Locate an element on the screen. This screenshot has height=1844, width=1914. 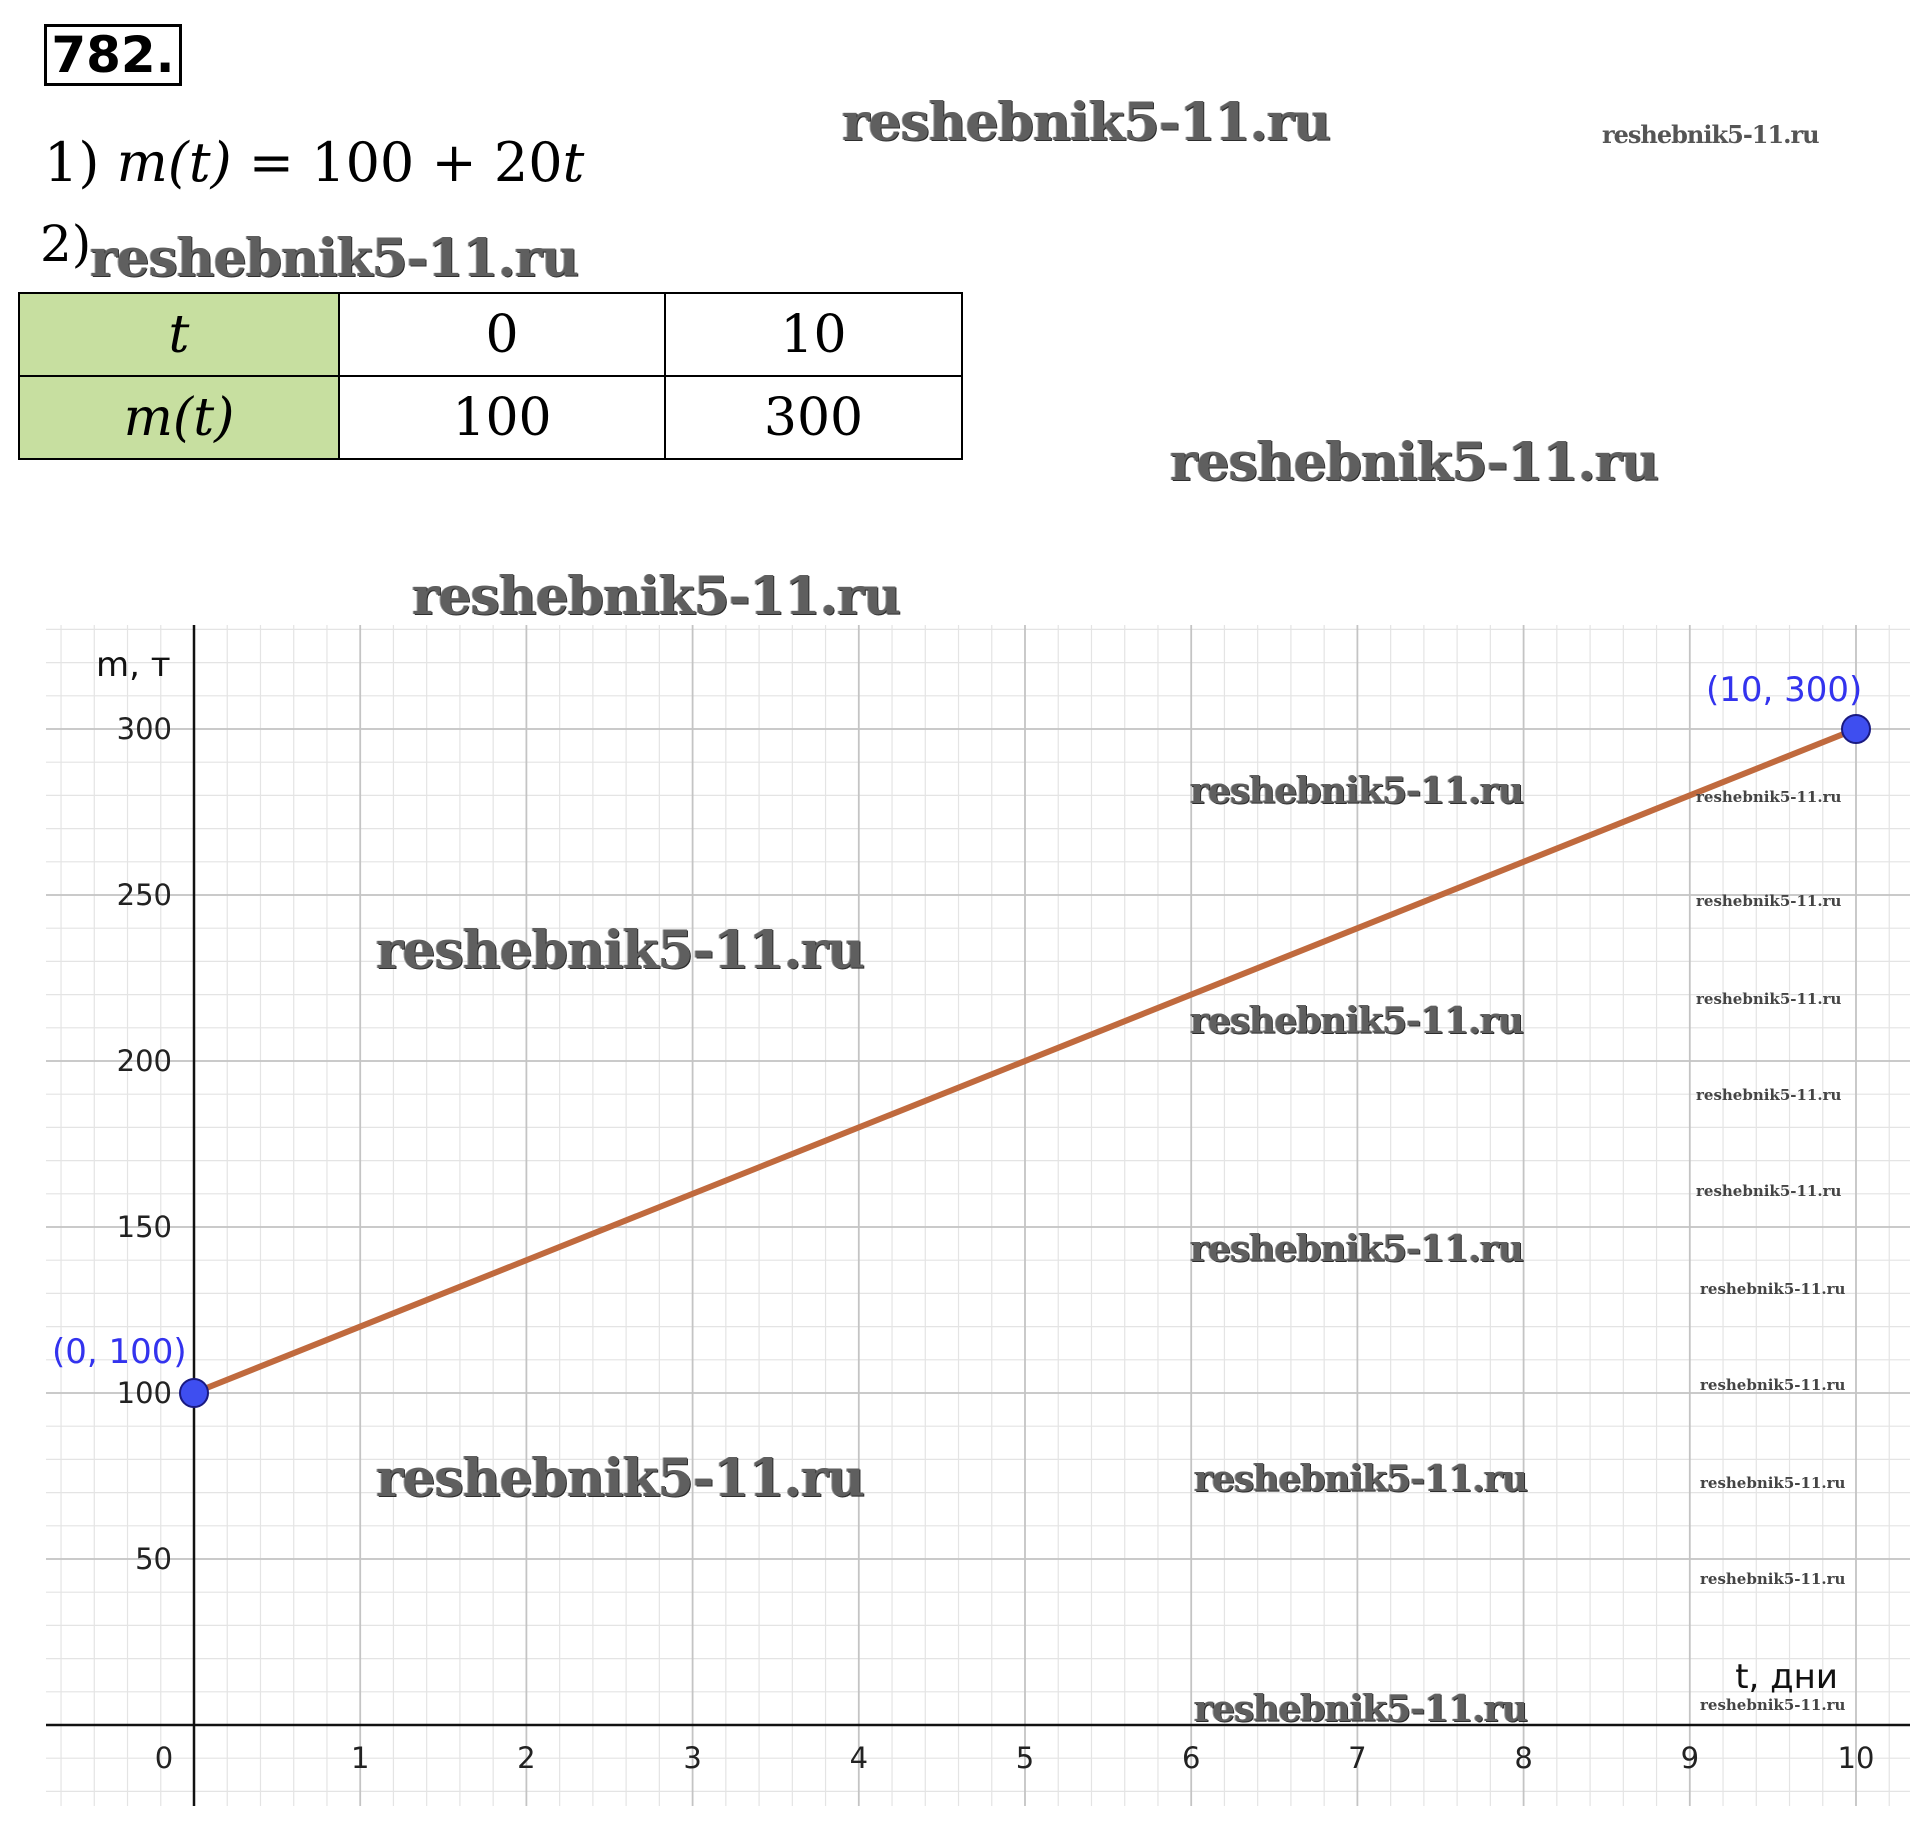
x-tick-label: 2 is located at coordinates (526, 1758).